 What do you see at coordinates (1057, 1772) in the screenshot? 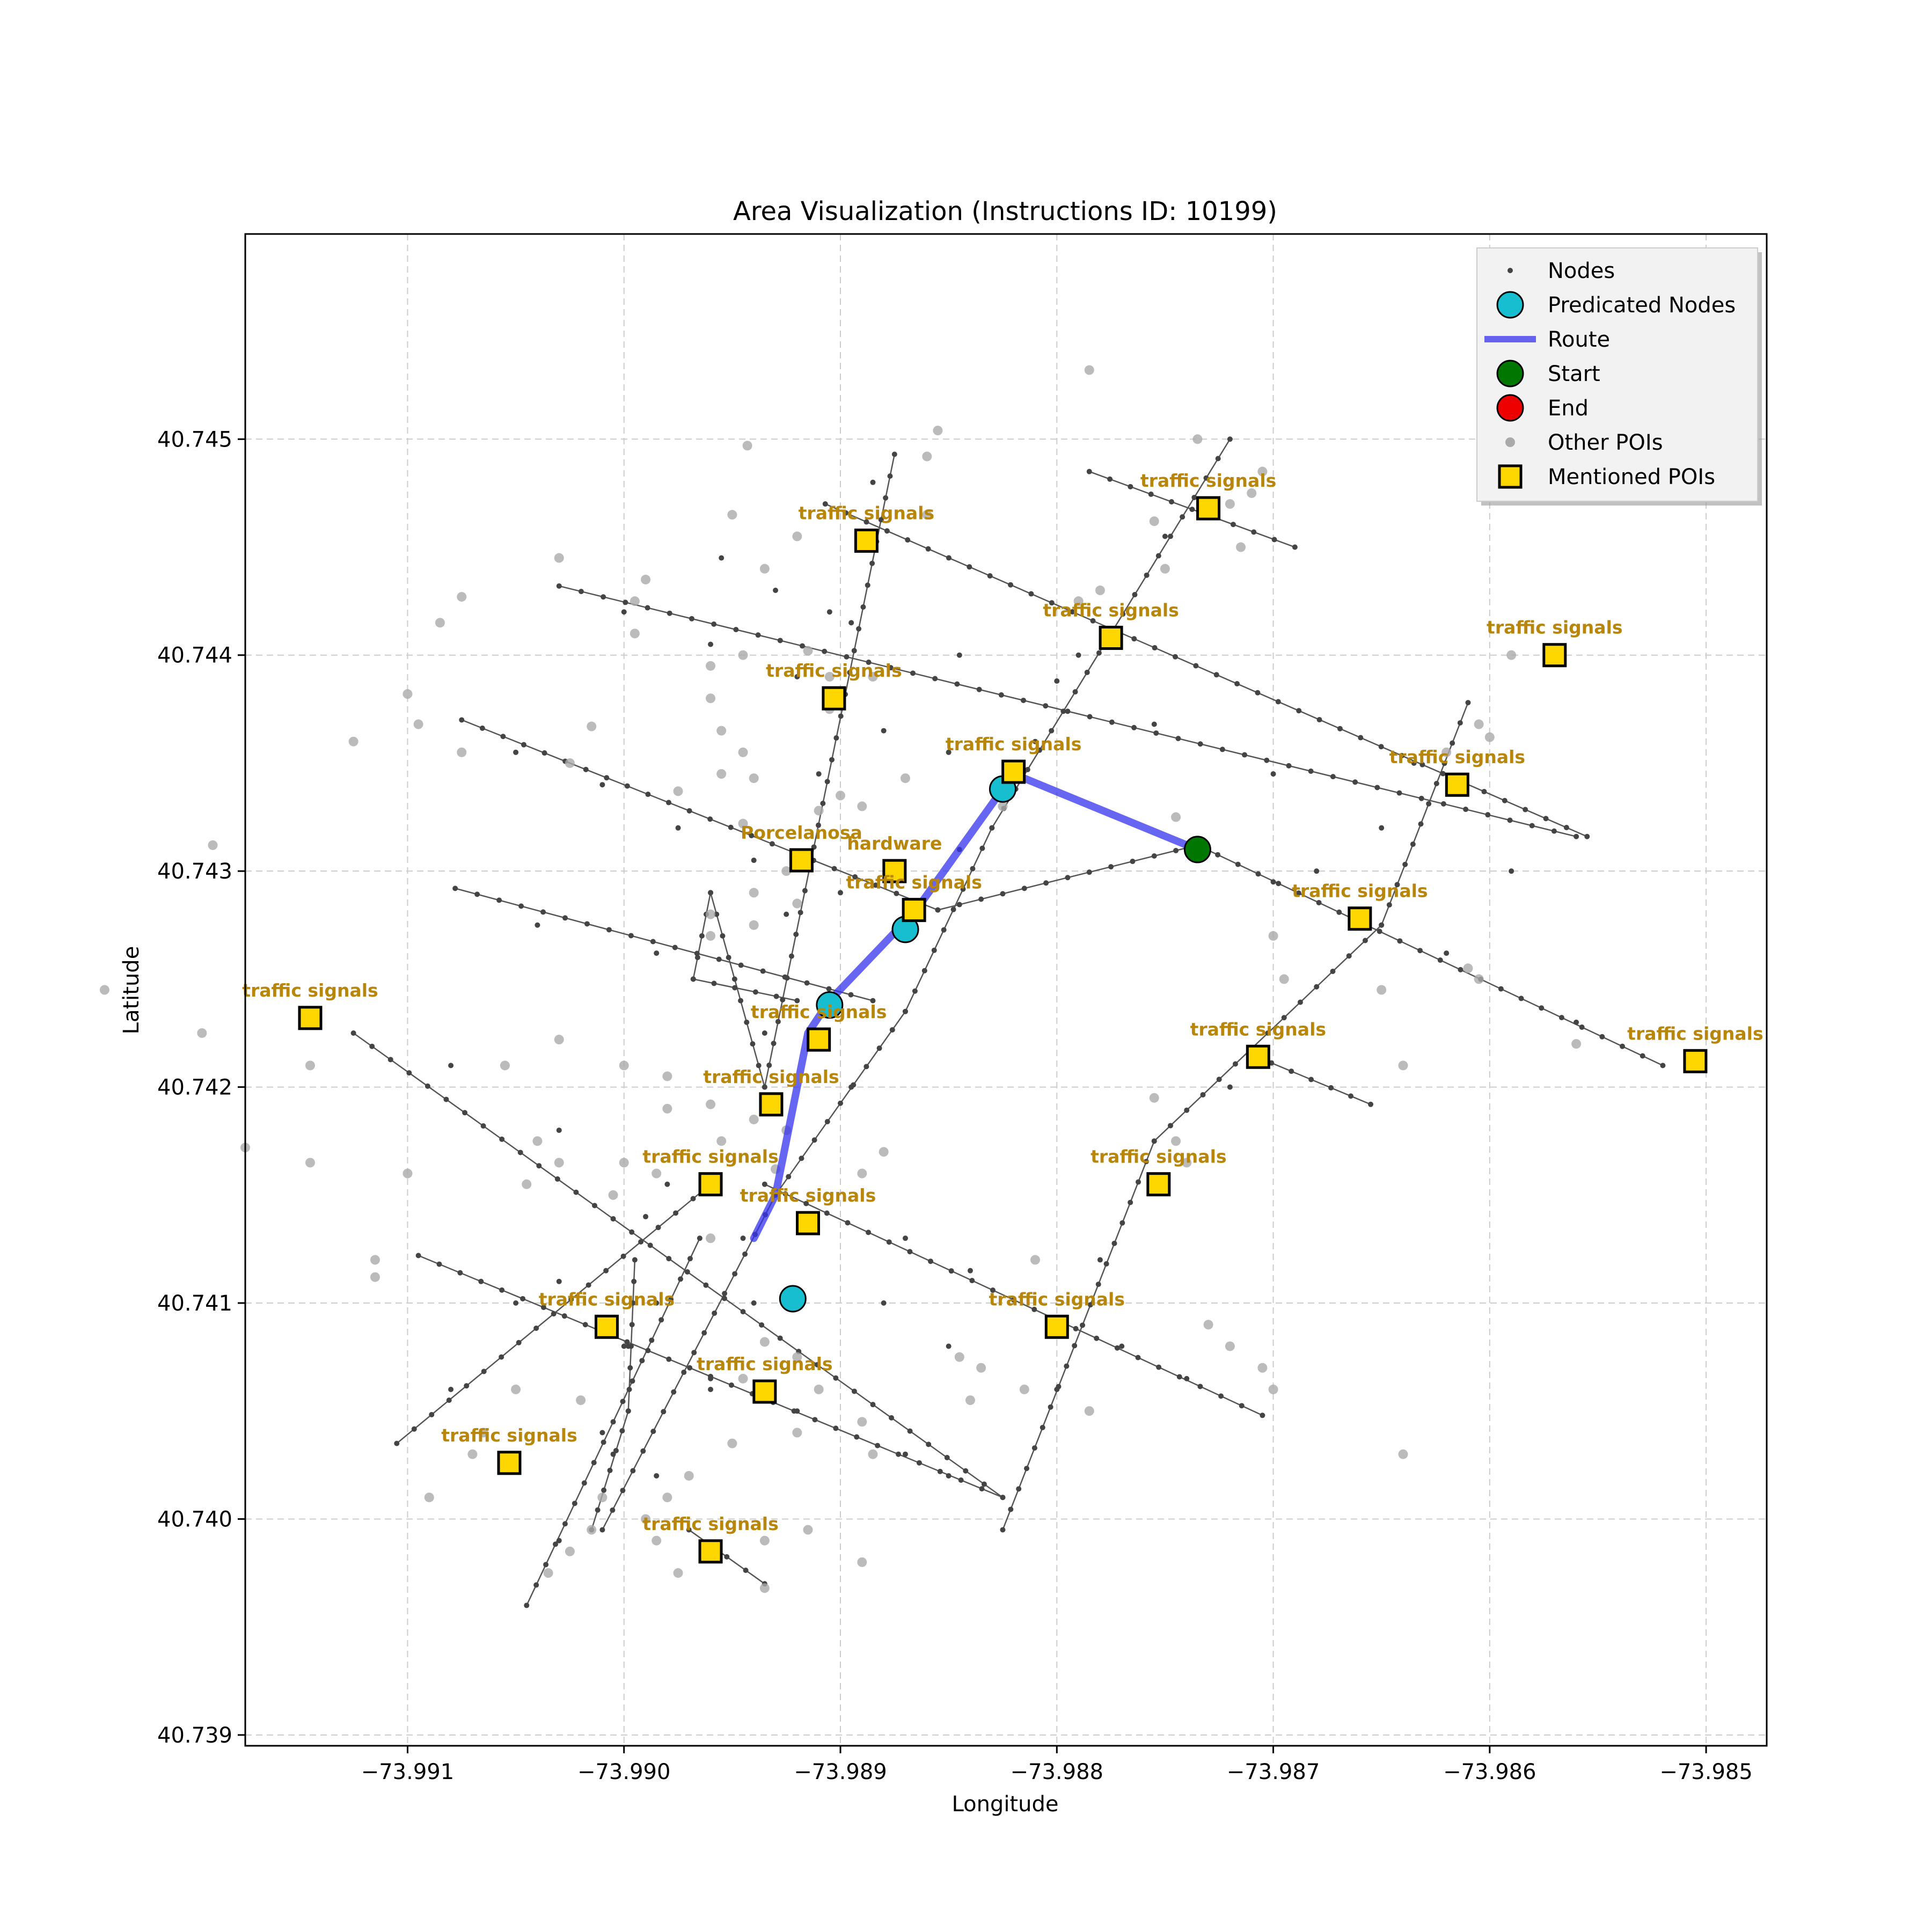
I see `x-tick-label: −73.988` at bounding box center [1057, 1772].